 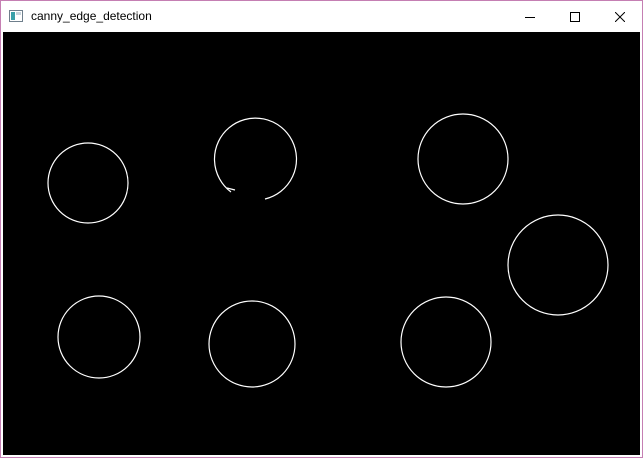 I want to click on maximize-icon, so click(x=574, y=16).